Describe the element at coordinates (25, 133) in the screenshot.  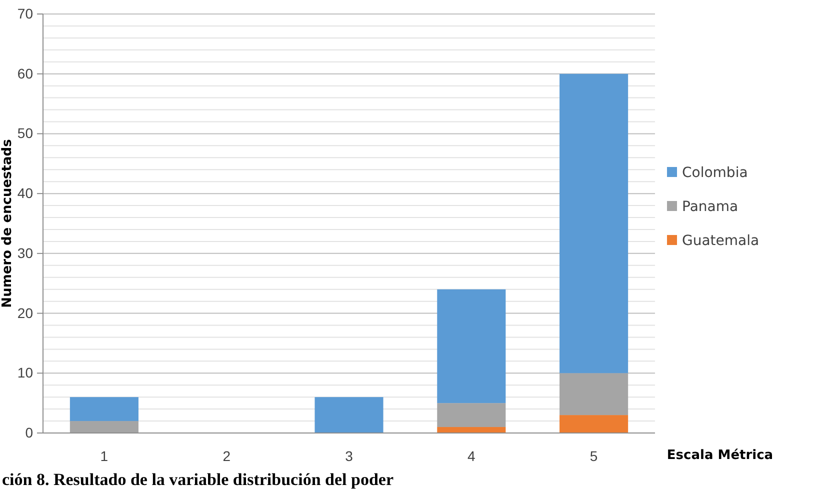
I see `y-tick-label: 50` at that location.